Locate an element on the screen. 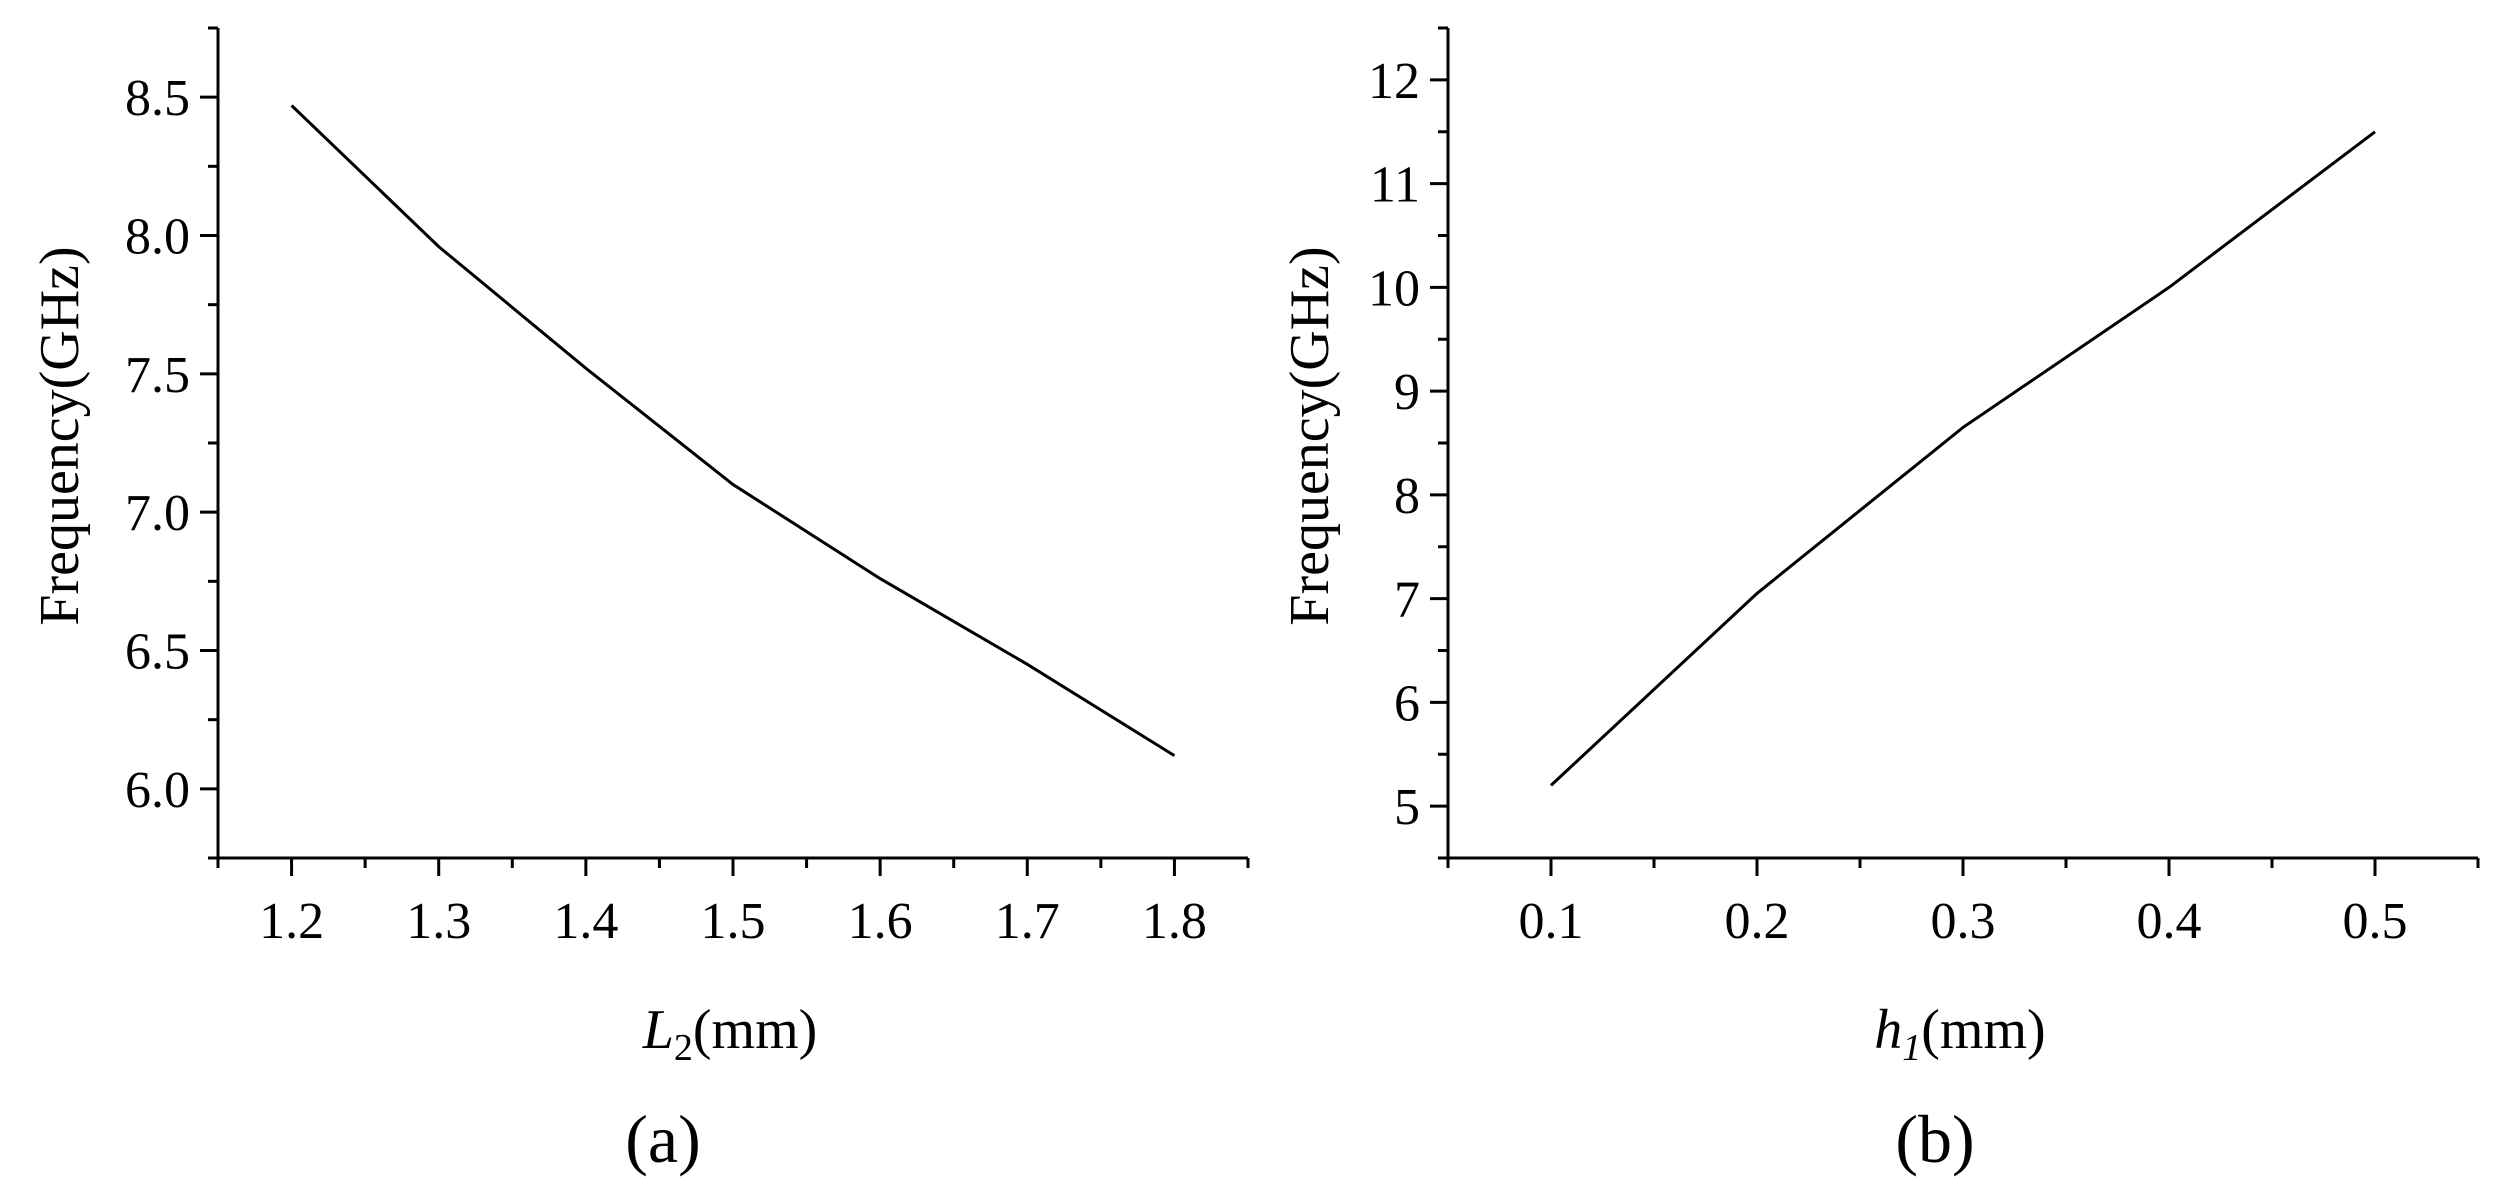  y-axis-title-b: Frequency(GHz) is located at coordinates (1310, 435).